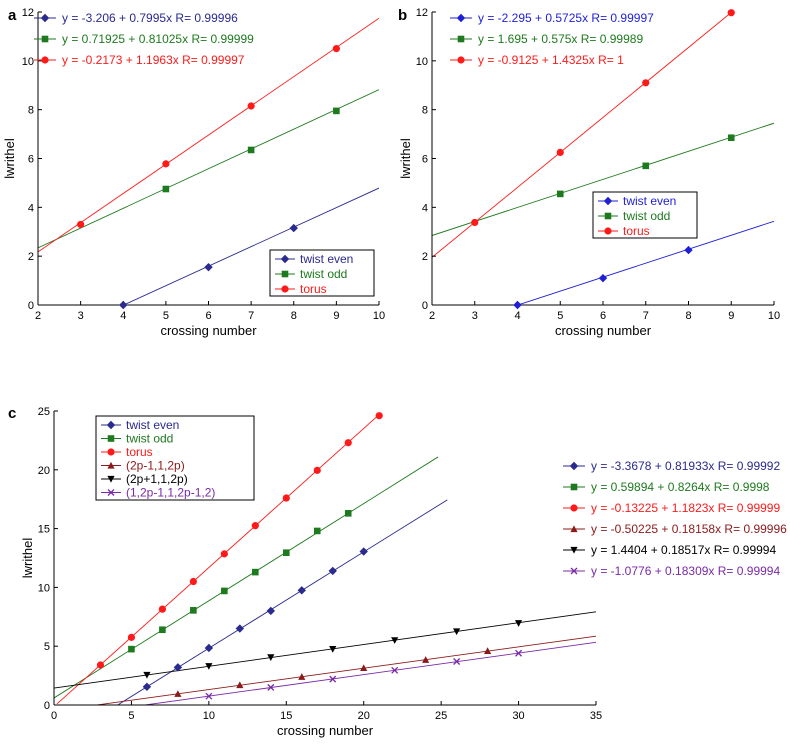 The width and height of the screenshot is (790, 755). I want to click on x-tick-label: 15, so click(286, 716).